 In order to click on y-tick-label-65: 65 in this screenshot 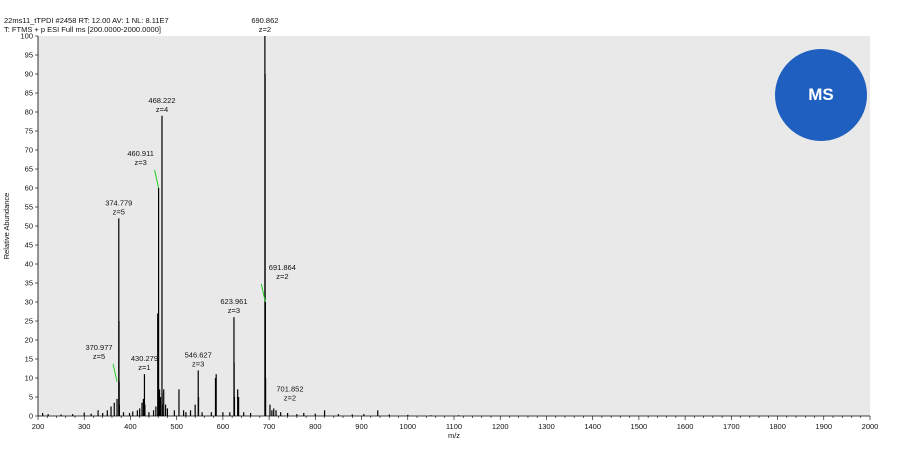, I will do `click(29, 169)`.